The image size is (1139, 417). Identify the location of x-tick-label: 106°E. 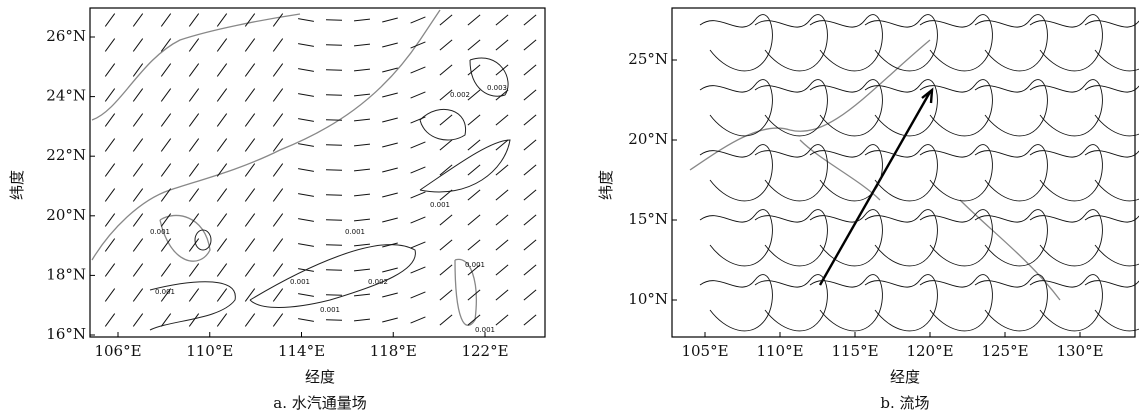
(117, 351).